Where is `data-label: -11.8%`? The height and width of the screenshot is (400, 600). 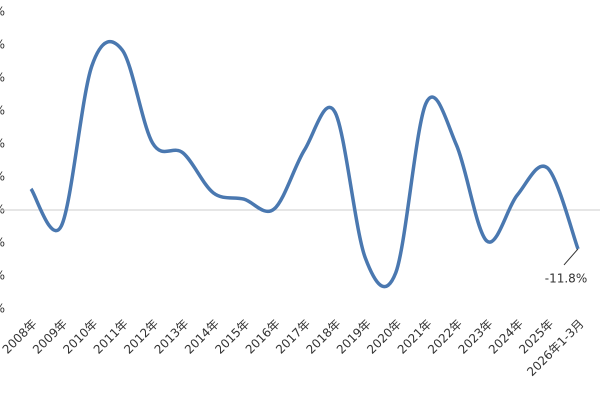
data-label: -11.8% is located at coordinates (566, 278).